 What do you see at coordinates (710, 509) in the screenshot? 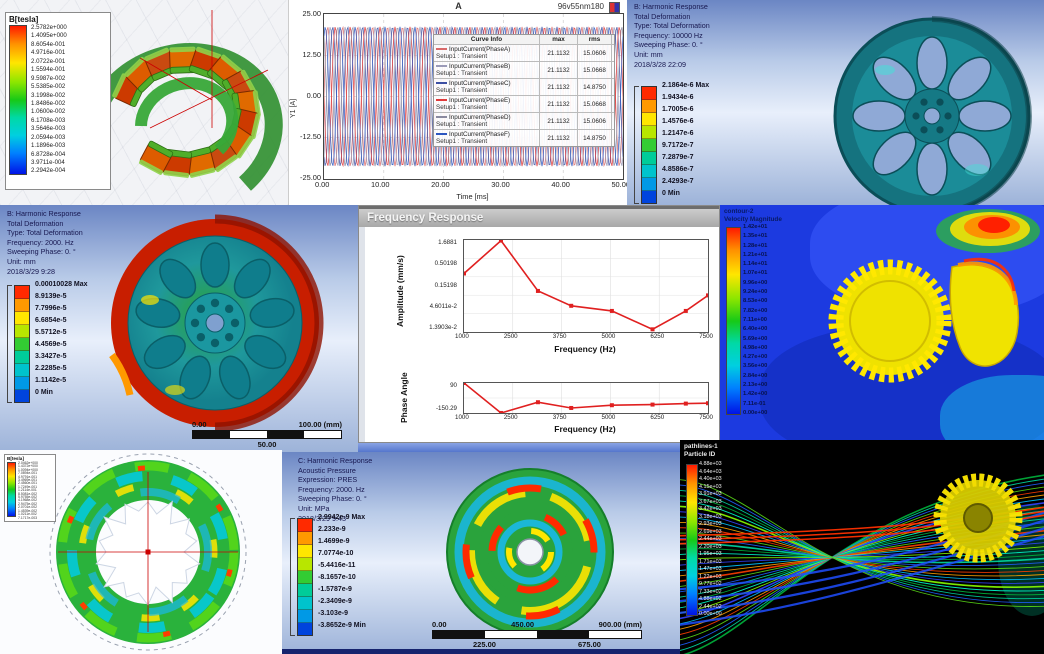
I see `legend-value: 3.42e+03` at bounding box center [710, 509].